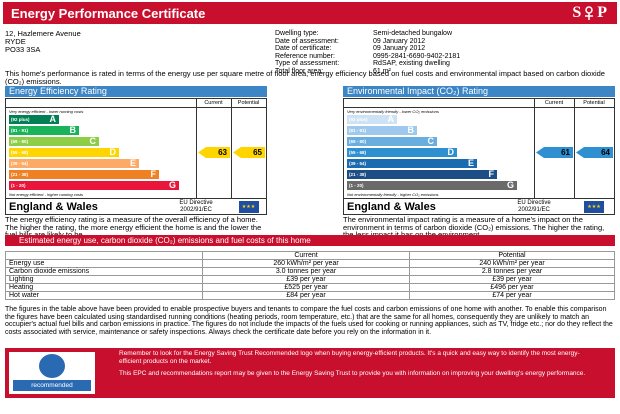 This screenshot has width=620, height=414. What do you see at coordinates (23, 49) in the screenshot?
I see `address-line: PO33 3SA` at bounding box center [23, 49].